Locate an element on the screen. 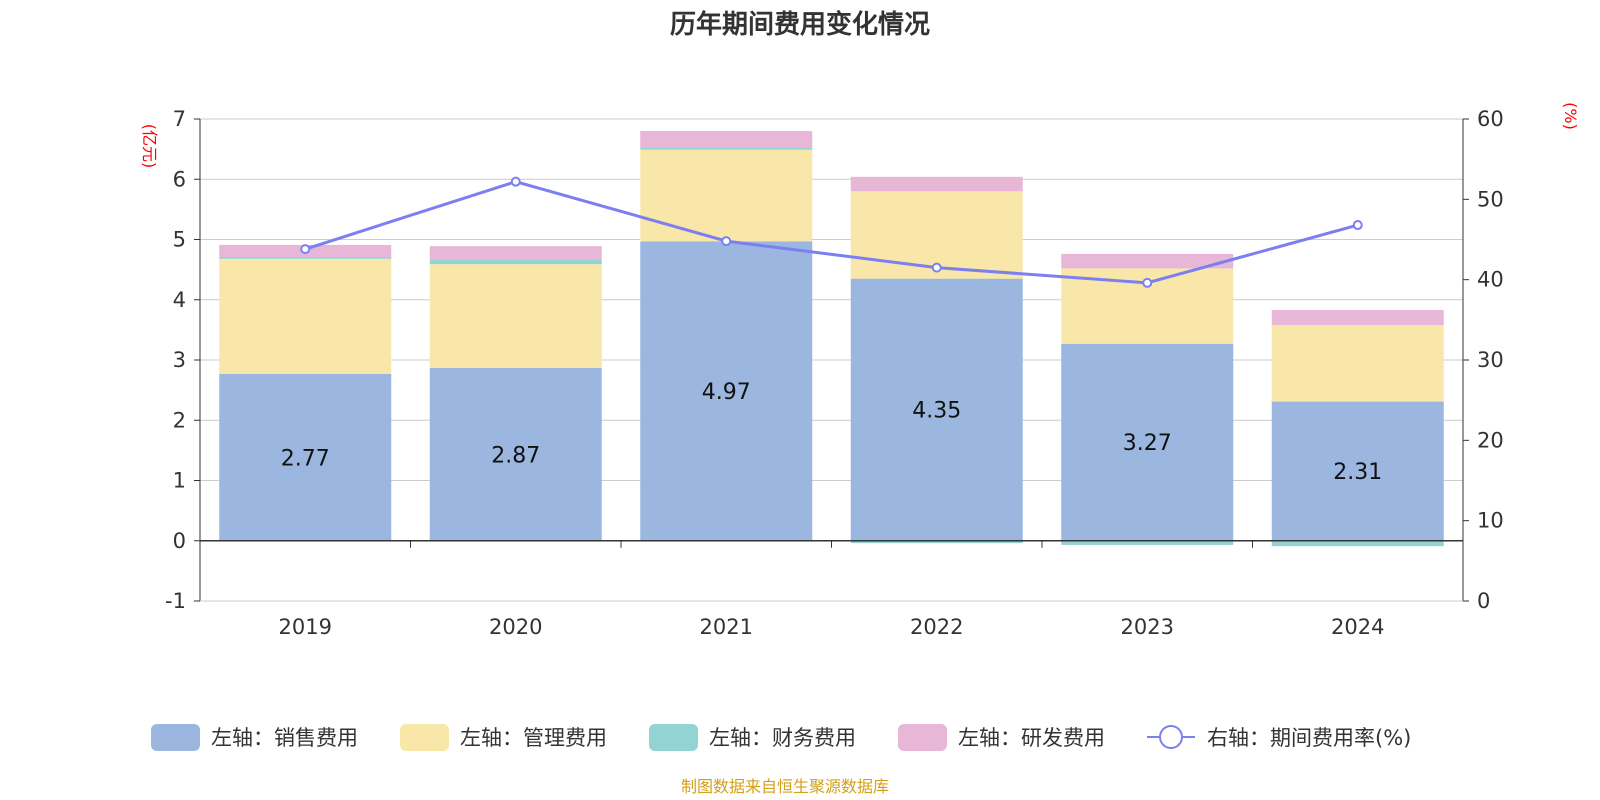 Image resolution: width=1600 pixels, height=800 pixels. left-tick-label: 7 is located at coordinates (179, 119).